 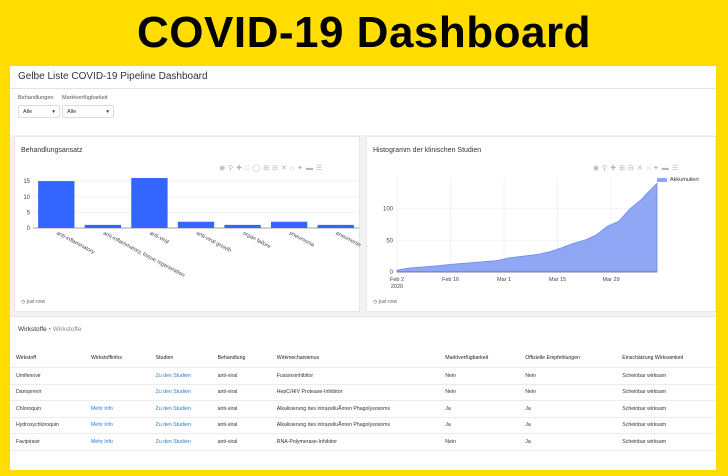 What do you see at coordinates (247, 168) in the screenshot?
I see `box-select-icon: □` at bounding box center [247, 168].